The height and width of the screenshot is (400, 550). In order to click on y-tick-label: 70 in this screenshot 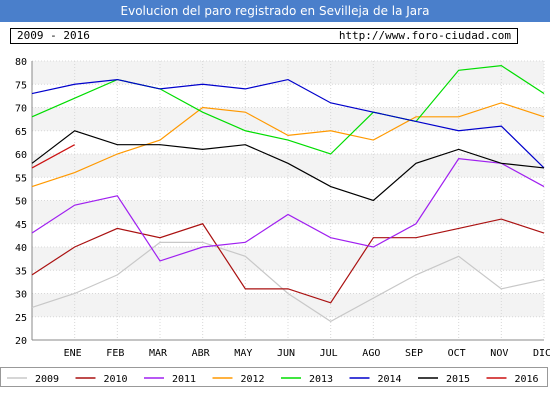, I will do `click(21, 109)`.